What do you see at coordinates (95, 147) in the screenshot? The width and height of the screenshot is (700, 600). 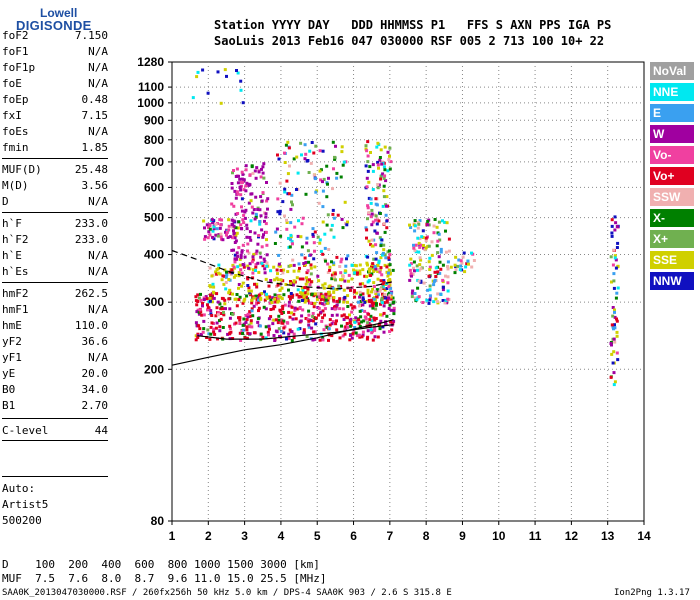 I see `param-value: 1.85` at bounding box center [95, 147].